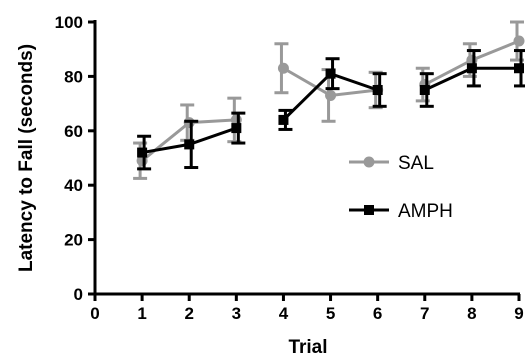  What do you see at coordinates (307, 347) in the screenshot?
I see `x-axis-title: Trial` at bounding box center [307, 347].